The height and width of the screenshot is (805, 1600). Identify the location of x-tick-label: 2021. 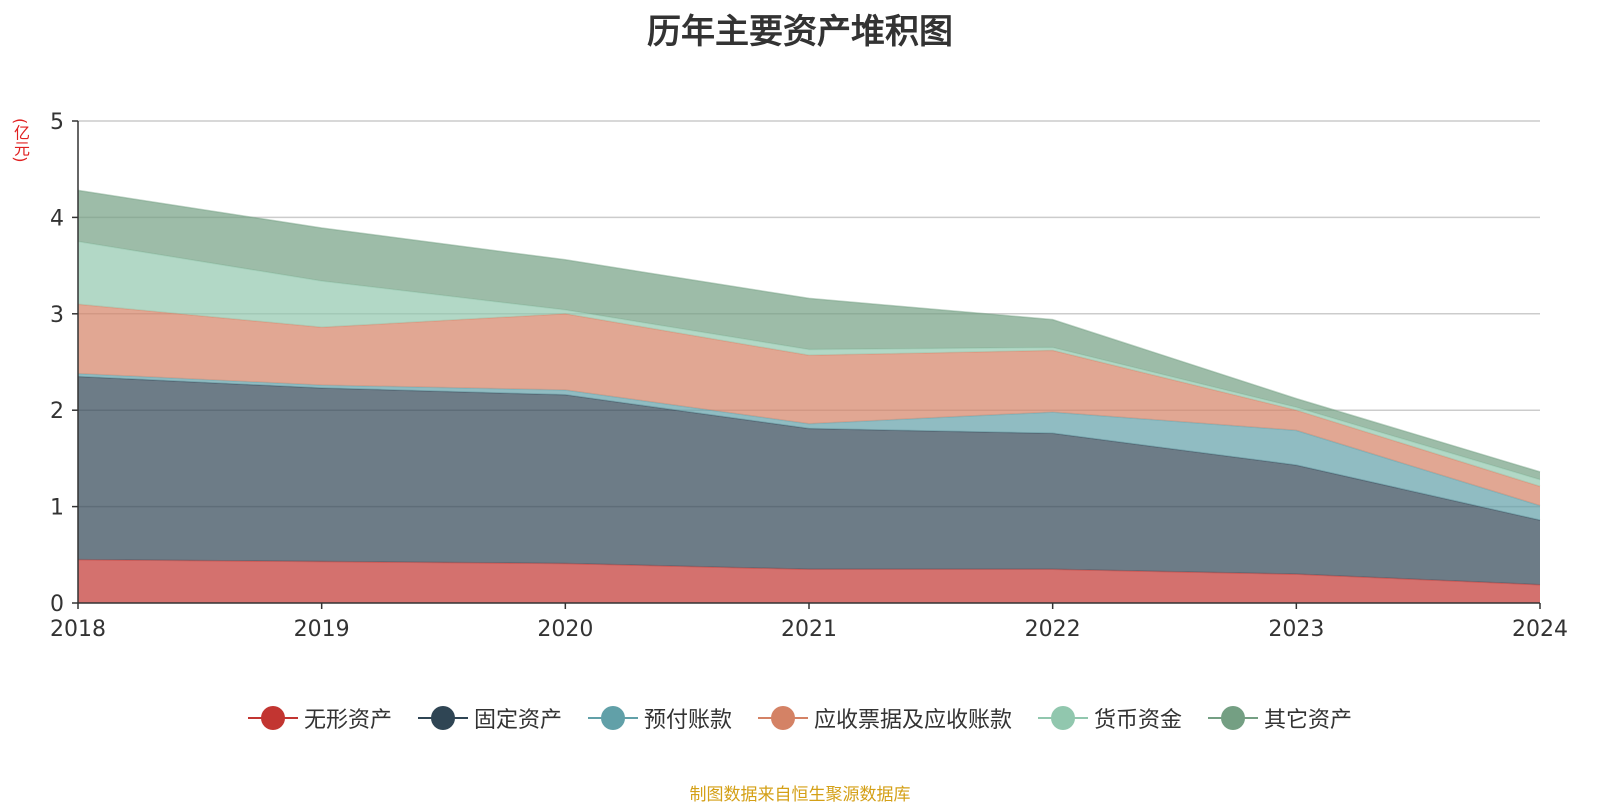
(809, 629).